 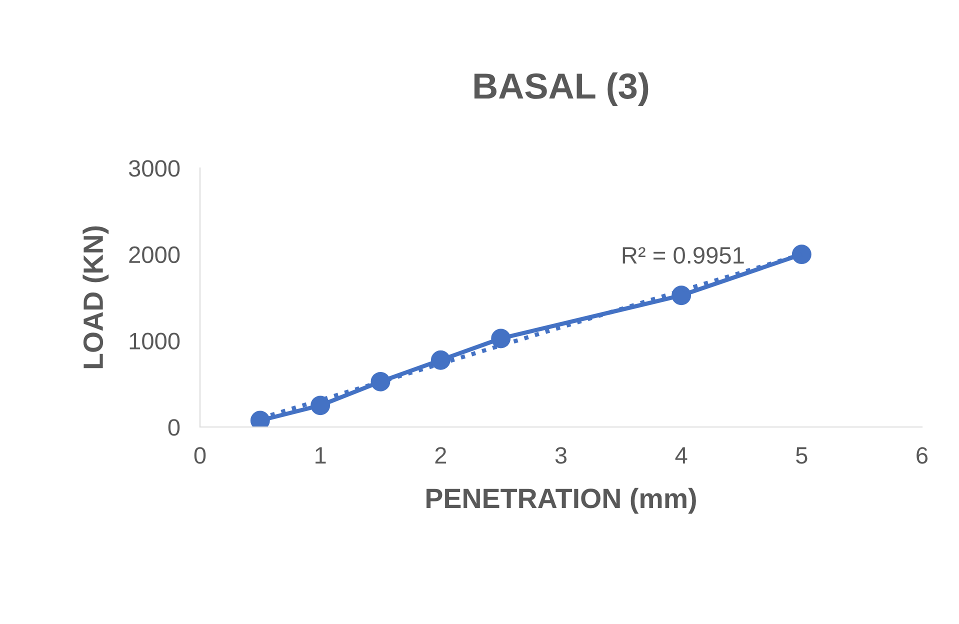 I want to click on y-tick-label: 1000, so click(x=155, y=341).